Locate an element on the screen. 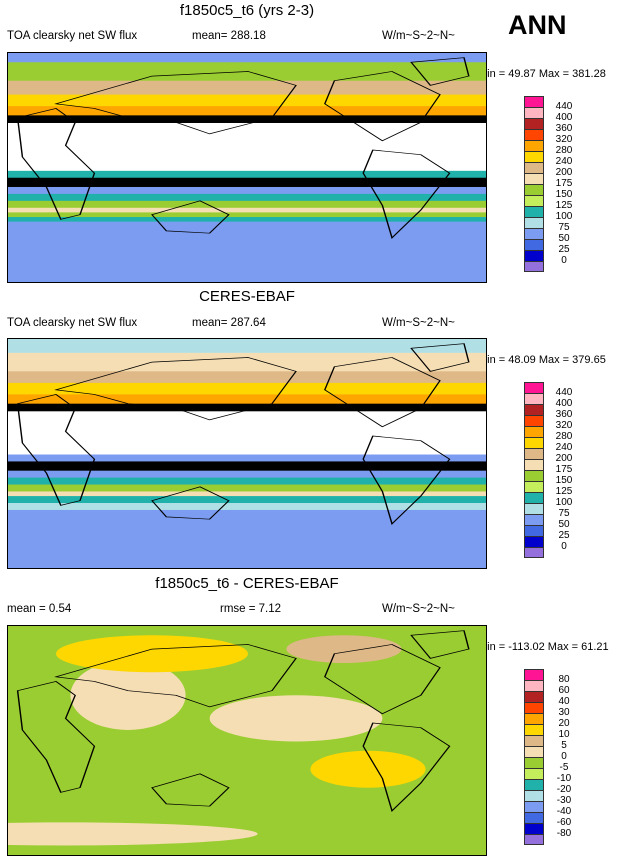  colorbar-tick-label: 400 is located at coordinates (564, 403).